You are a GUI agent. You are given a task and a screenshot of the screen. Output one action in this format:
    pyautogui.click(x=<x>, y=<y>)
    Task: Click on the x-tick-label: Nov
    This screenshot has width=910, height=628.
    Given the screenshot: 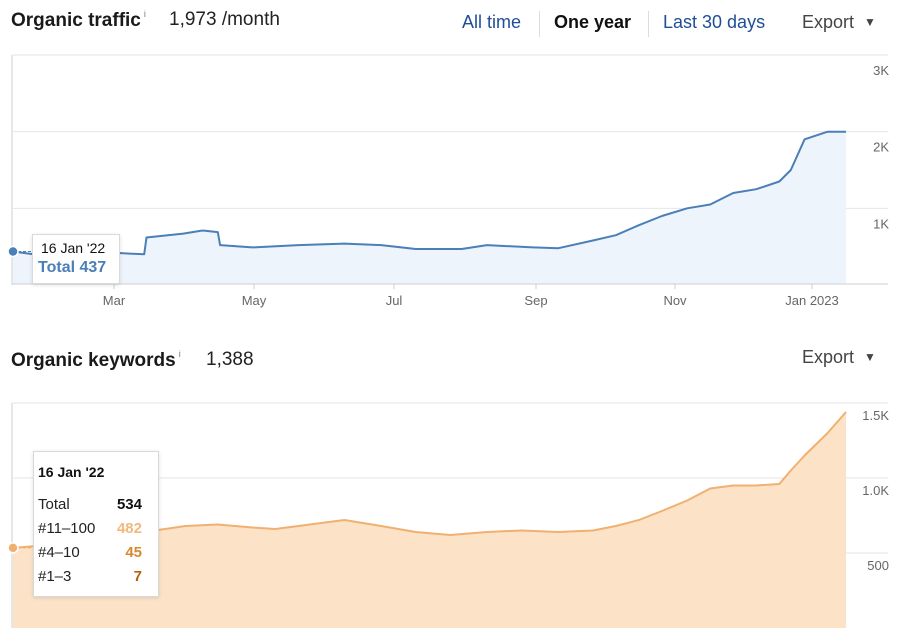 What is the action you would take?
    pyautogui.click(x=675, y=300)
    